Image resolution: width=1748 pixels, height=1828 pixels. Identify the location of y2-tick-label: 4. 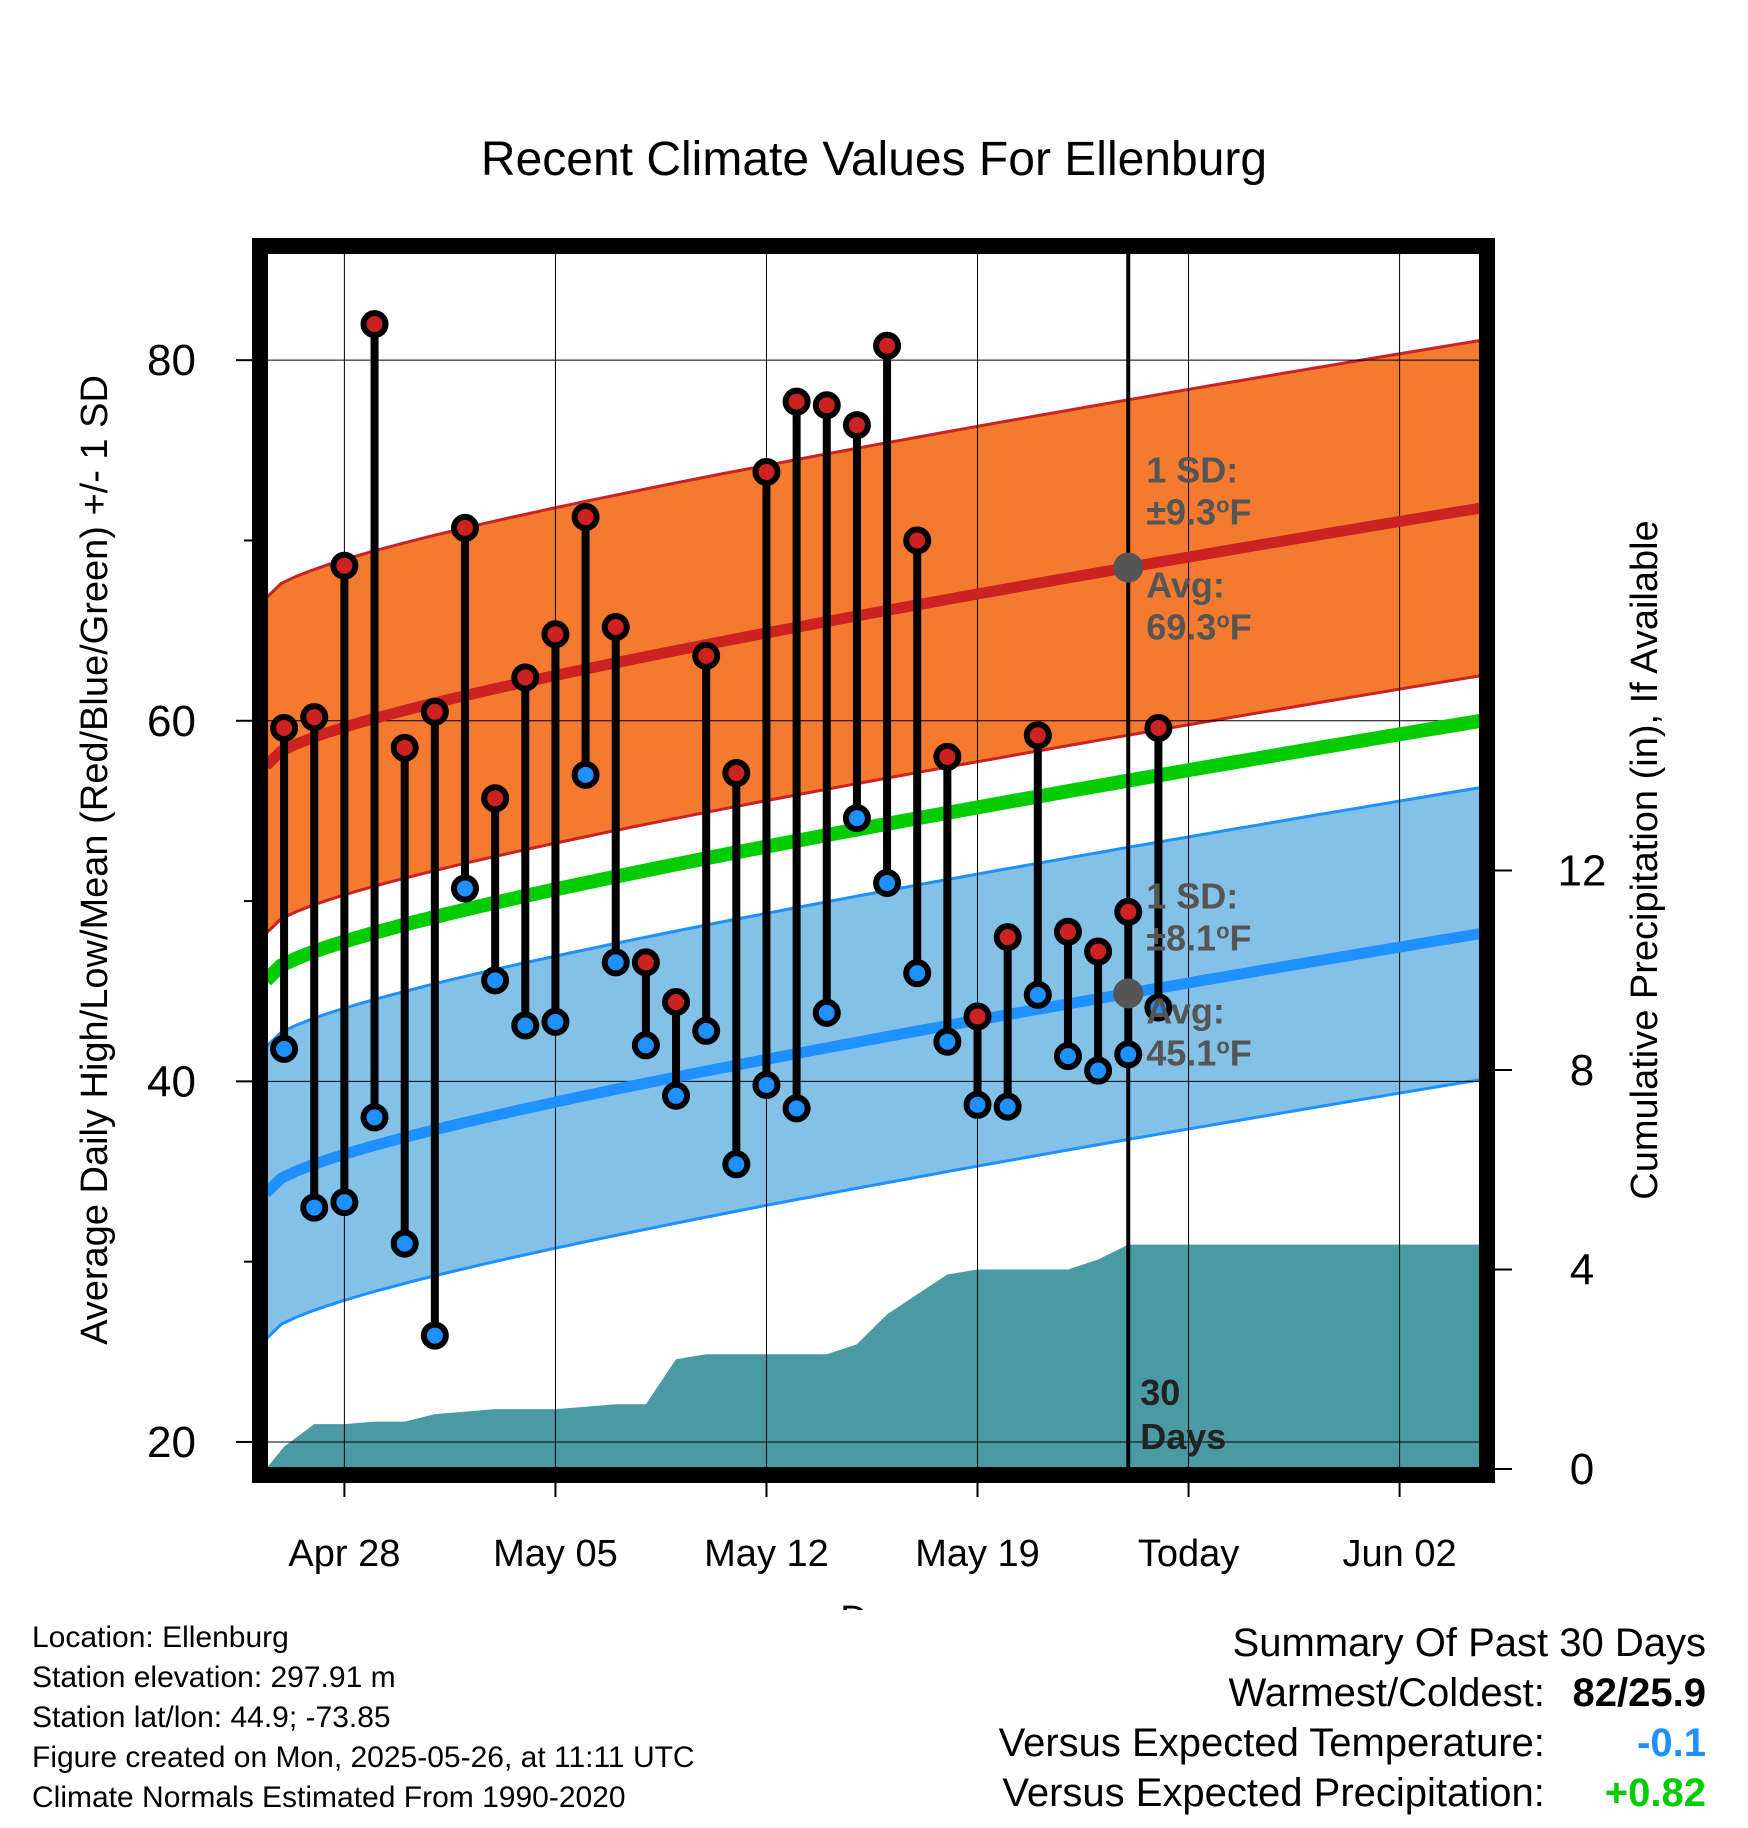
(1582, 1269).